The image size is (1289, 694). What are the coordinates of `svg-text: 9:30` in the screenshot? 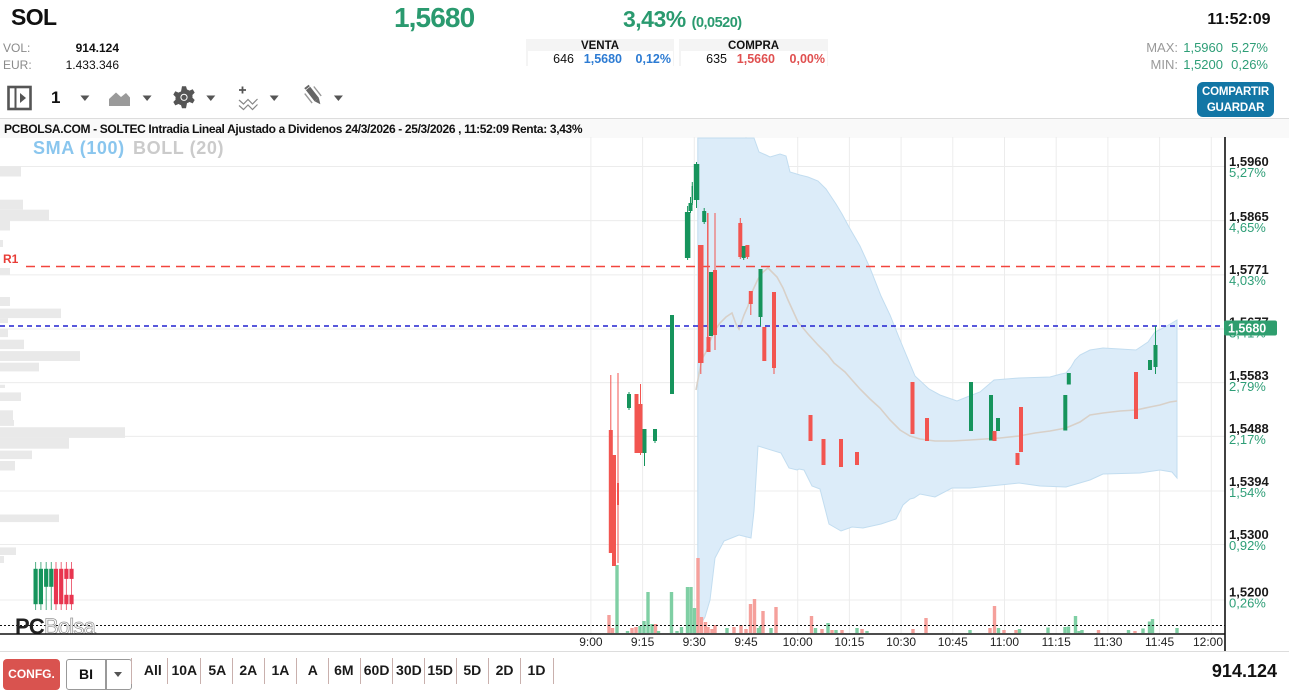 It's located at (695, 642).